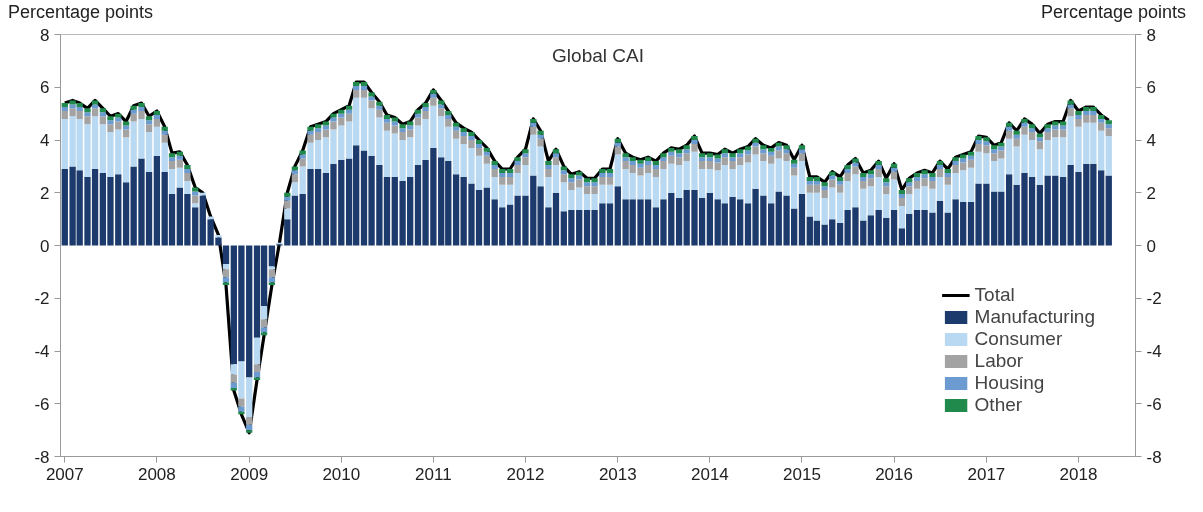  Describe the element at coordinates (42, 351) in the screenshot. I see `y-tick-label: -4` at that location.